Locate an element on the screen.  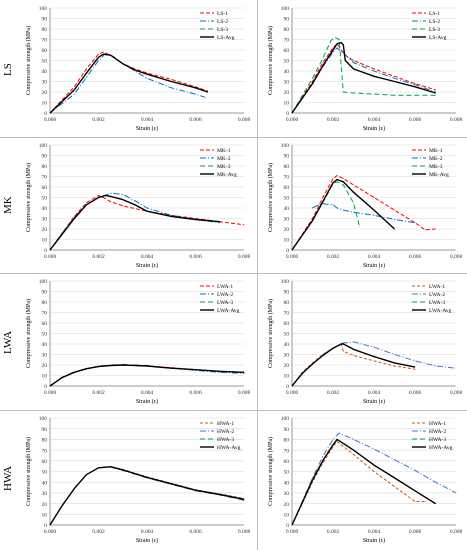
y-axis-label: Compressive strength (MPa) is located at coordinates (270, 197).